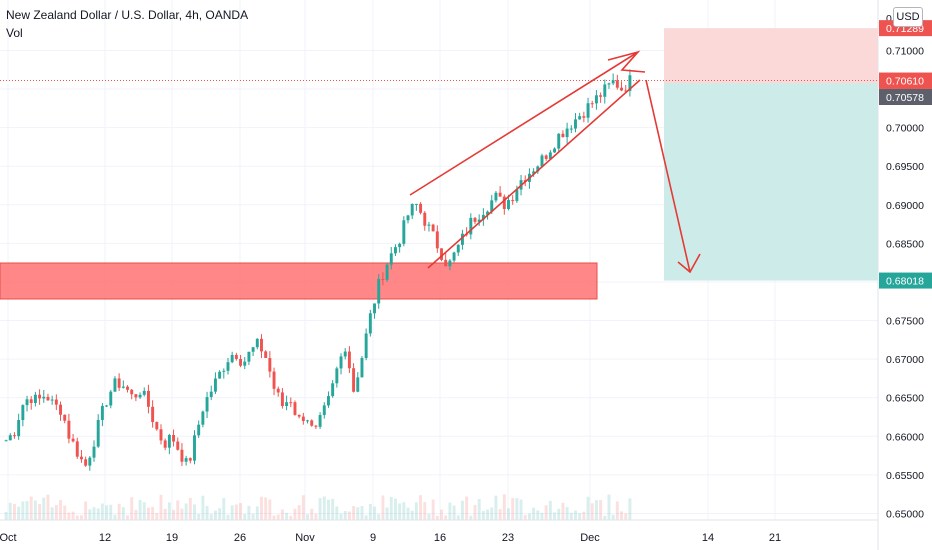 The width and height of the screenshot is (932, 550). Describe the element at coordinates (905, 399) in the screenshot. I see `y-tick-label: 0.66500` at that location.